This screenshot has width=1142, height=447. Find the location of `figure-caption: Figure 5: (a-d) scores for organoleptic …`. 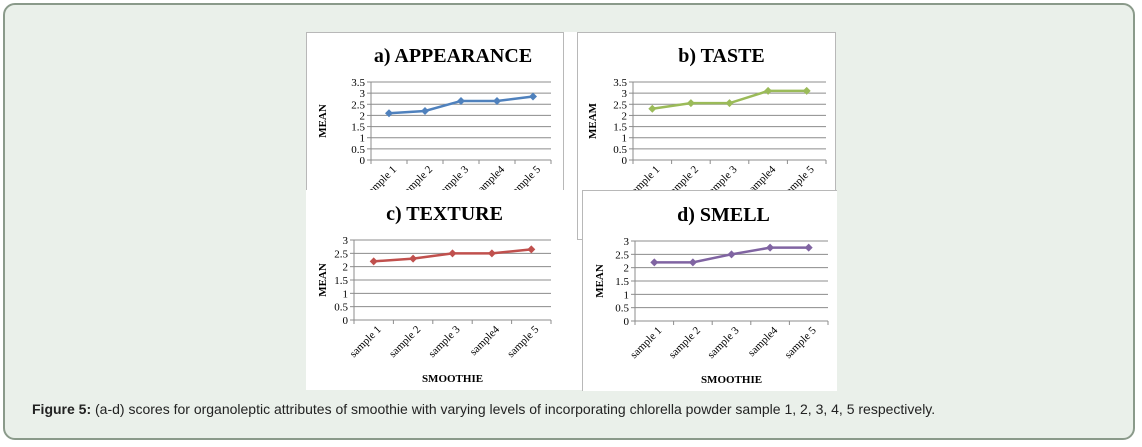

figure-caption: Figure 5: (a-d) scores for organoleptic … is located at coordinates (572, 409).